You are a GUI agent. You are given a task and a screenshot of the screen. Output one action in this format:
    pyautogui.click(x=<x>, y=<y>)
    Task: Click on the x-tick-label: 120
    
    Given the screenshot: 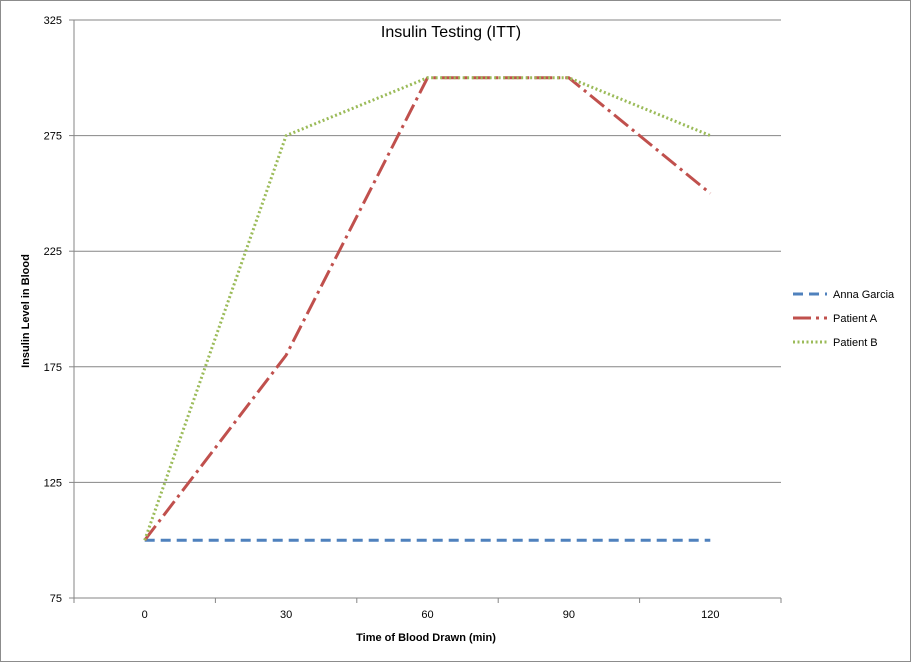 What is the action you would take?
    pyautogui.click(x=710, y=615)
    